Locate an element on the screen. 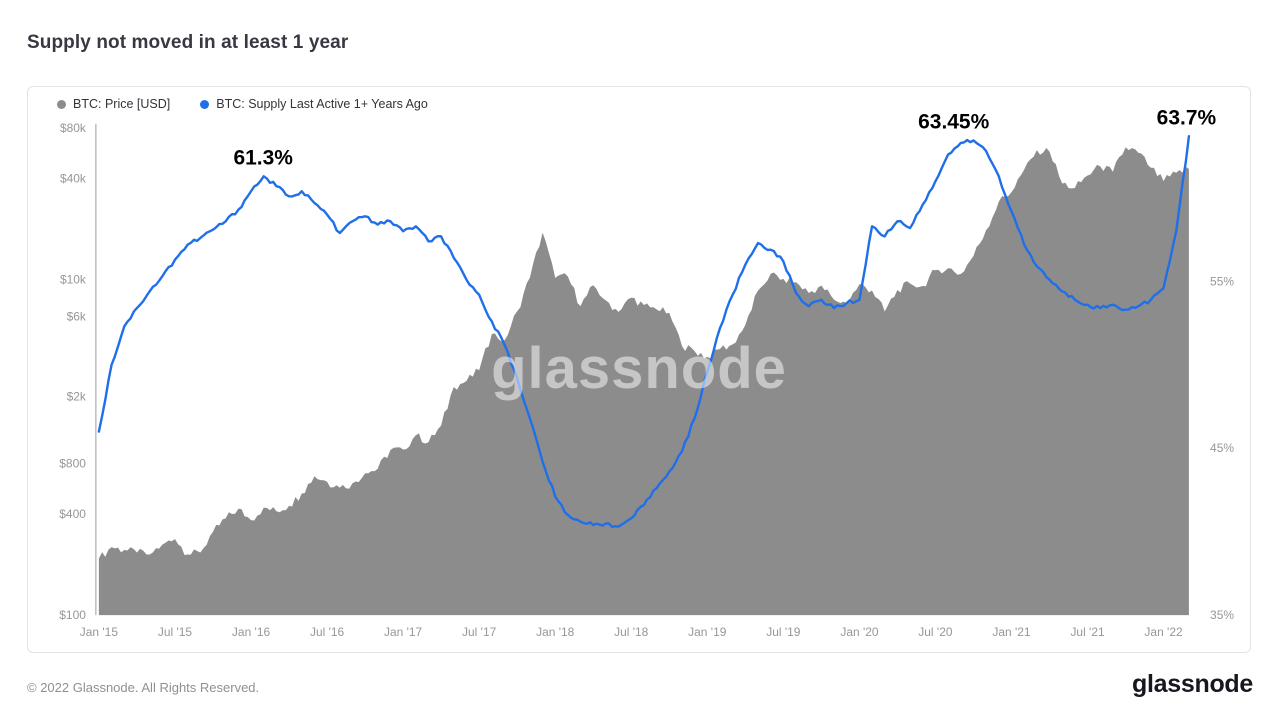 Image resolution: width=1280 pixels, height=720 pixels. x-tick-label: Jan '15 is located at coordinates (99, 632).